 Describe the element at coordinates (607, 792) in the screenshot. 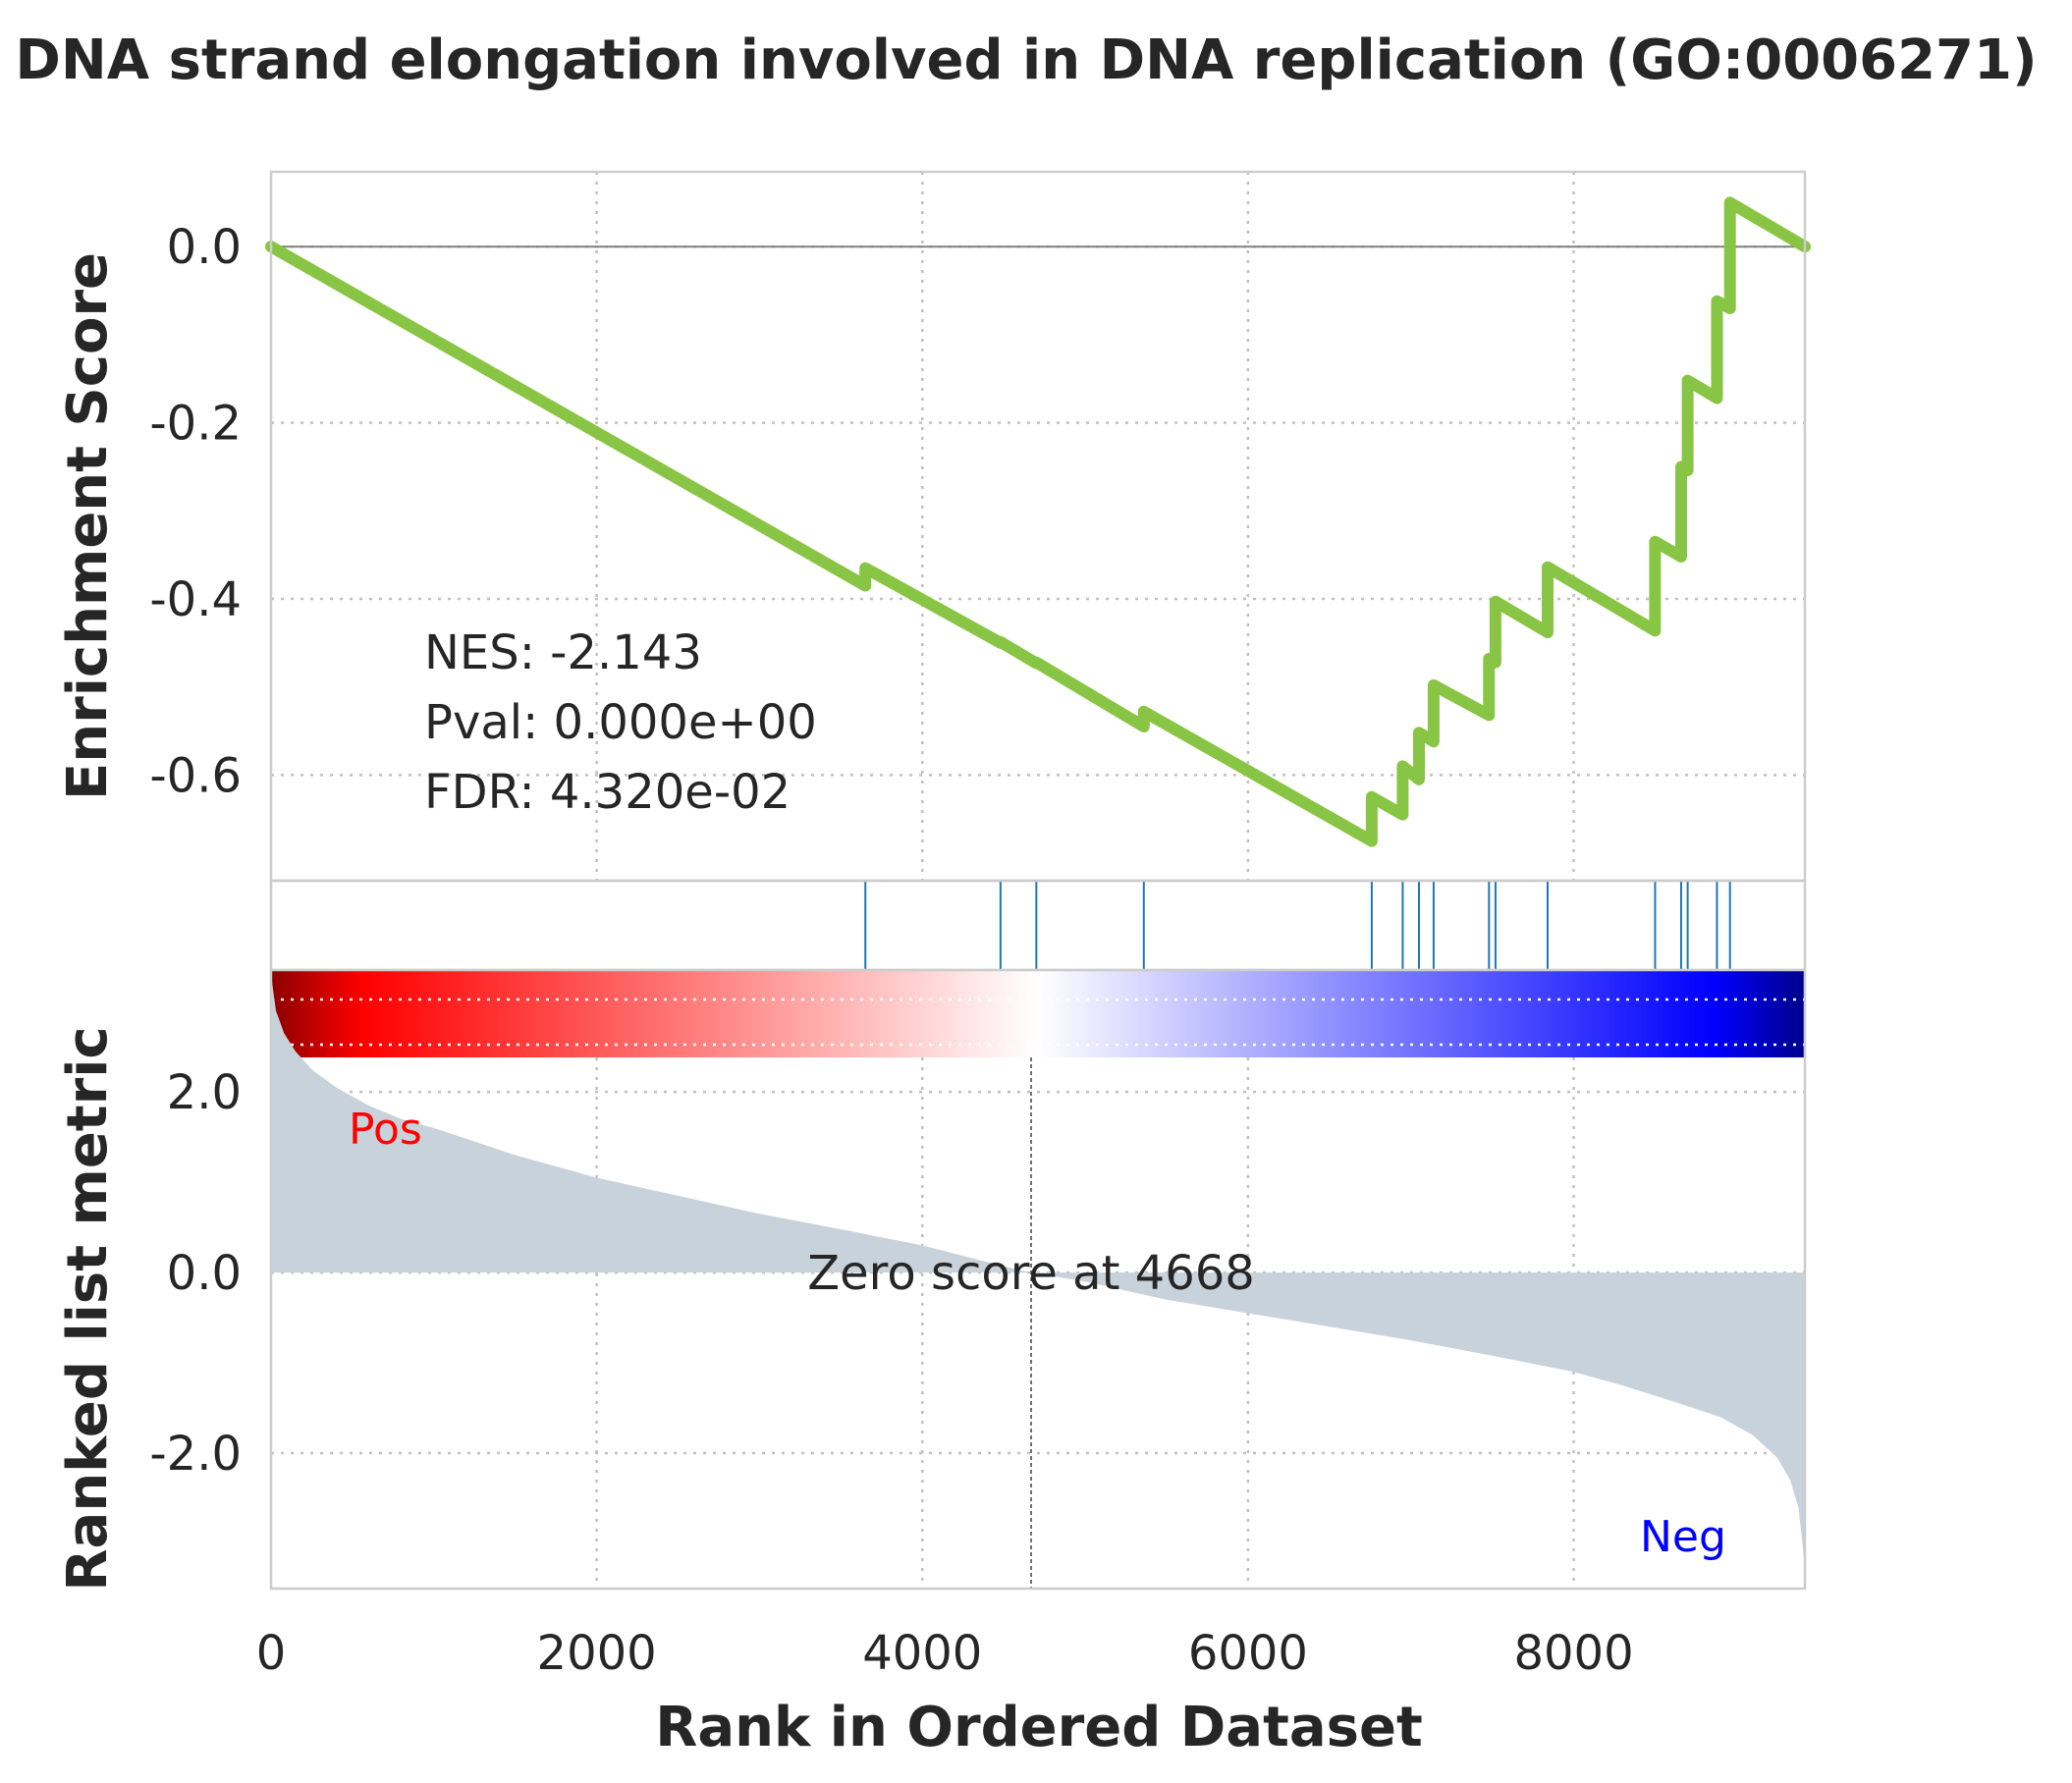

I see `fdr-stat: FDR: 4.320e-02` at that location.